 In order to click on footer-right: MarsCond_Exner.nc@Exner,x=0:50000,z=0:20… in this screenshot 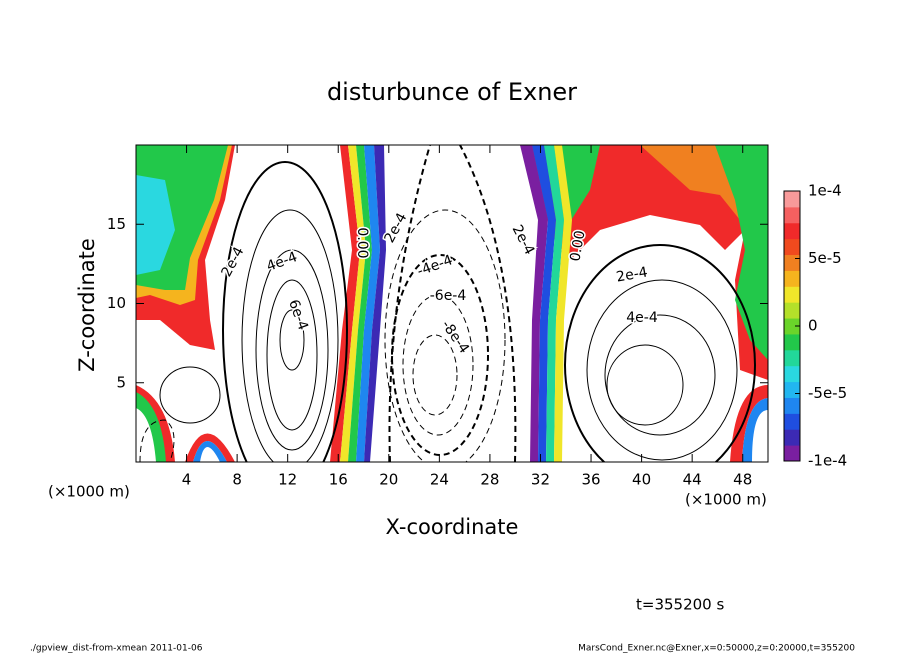, I will do `click(716, 649)`.